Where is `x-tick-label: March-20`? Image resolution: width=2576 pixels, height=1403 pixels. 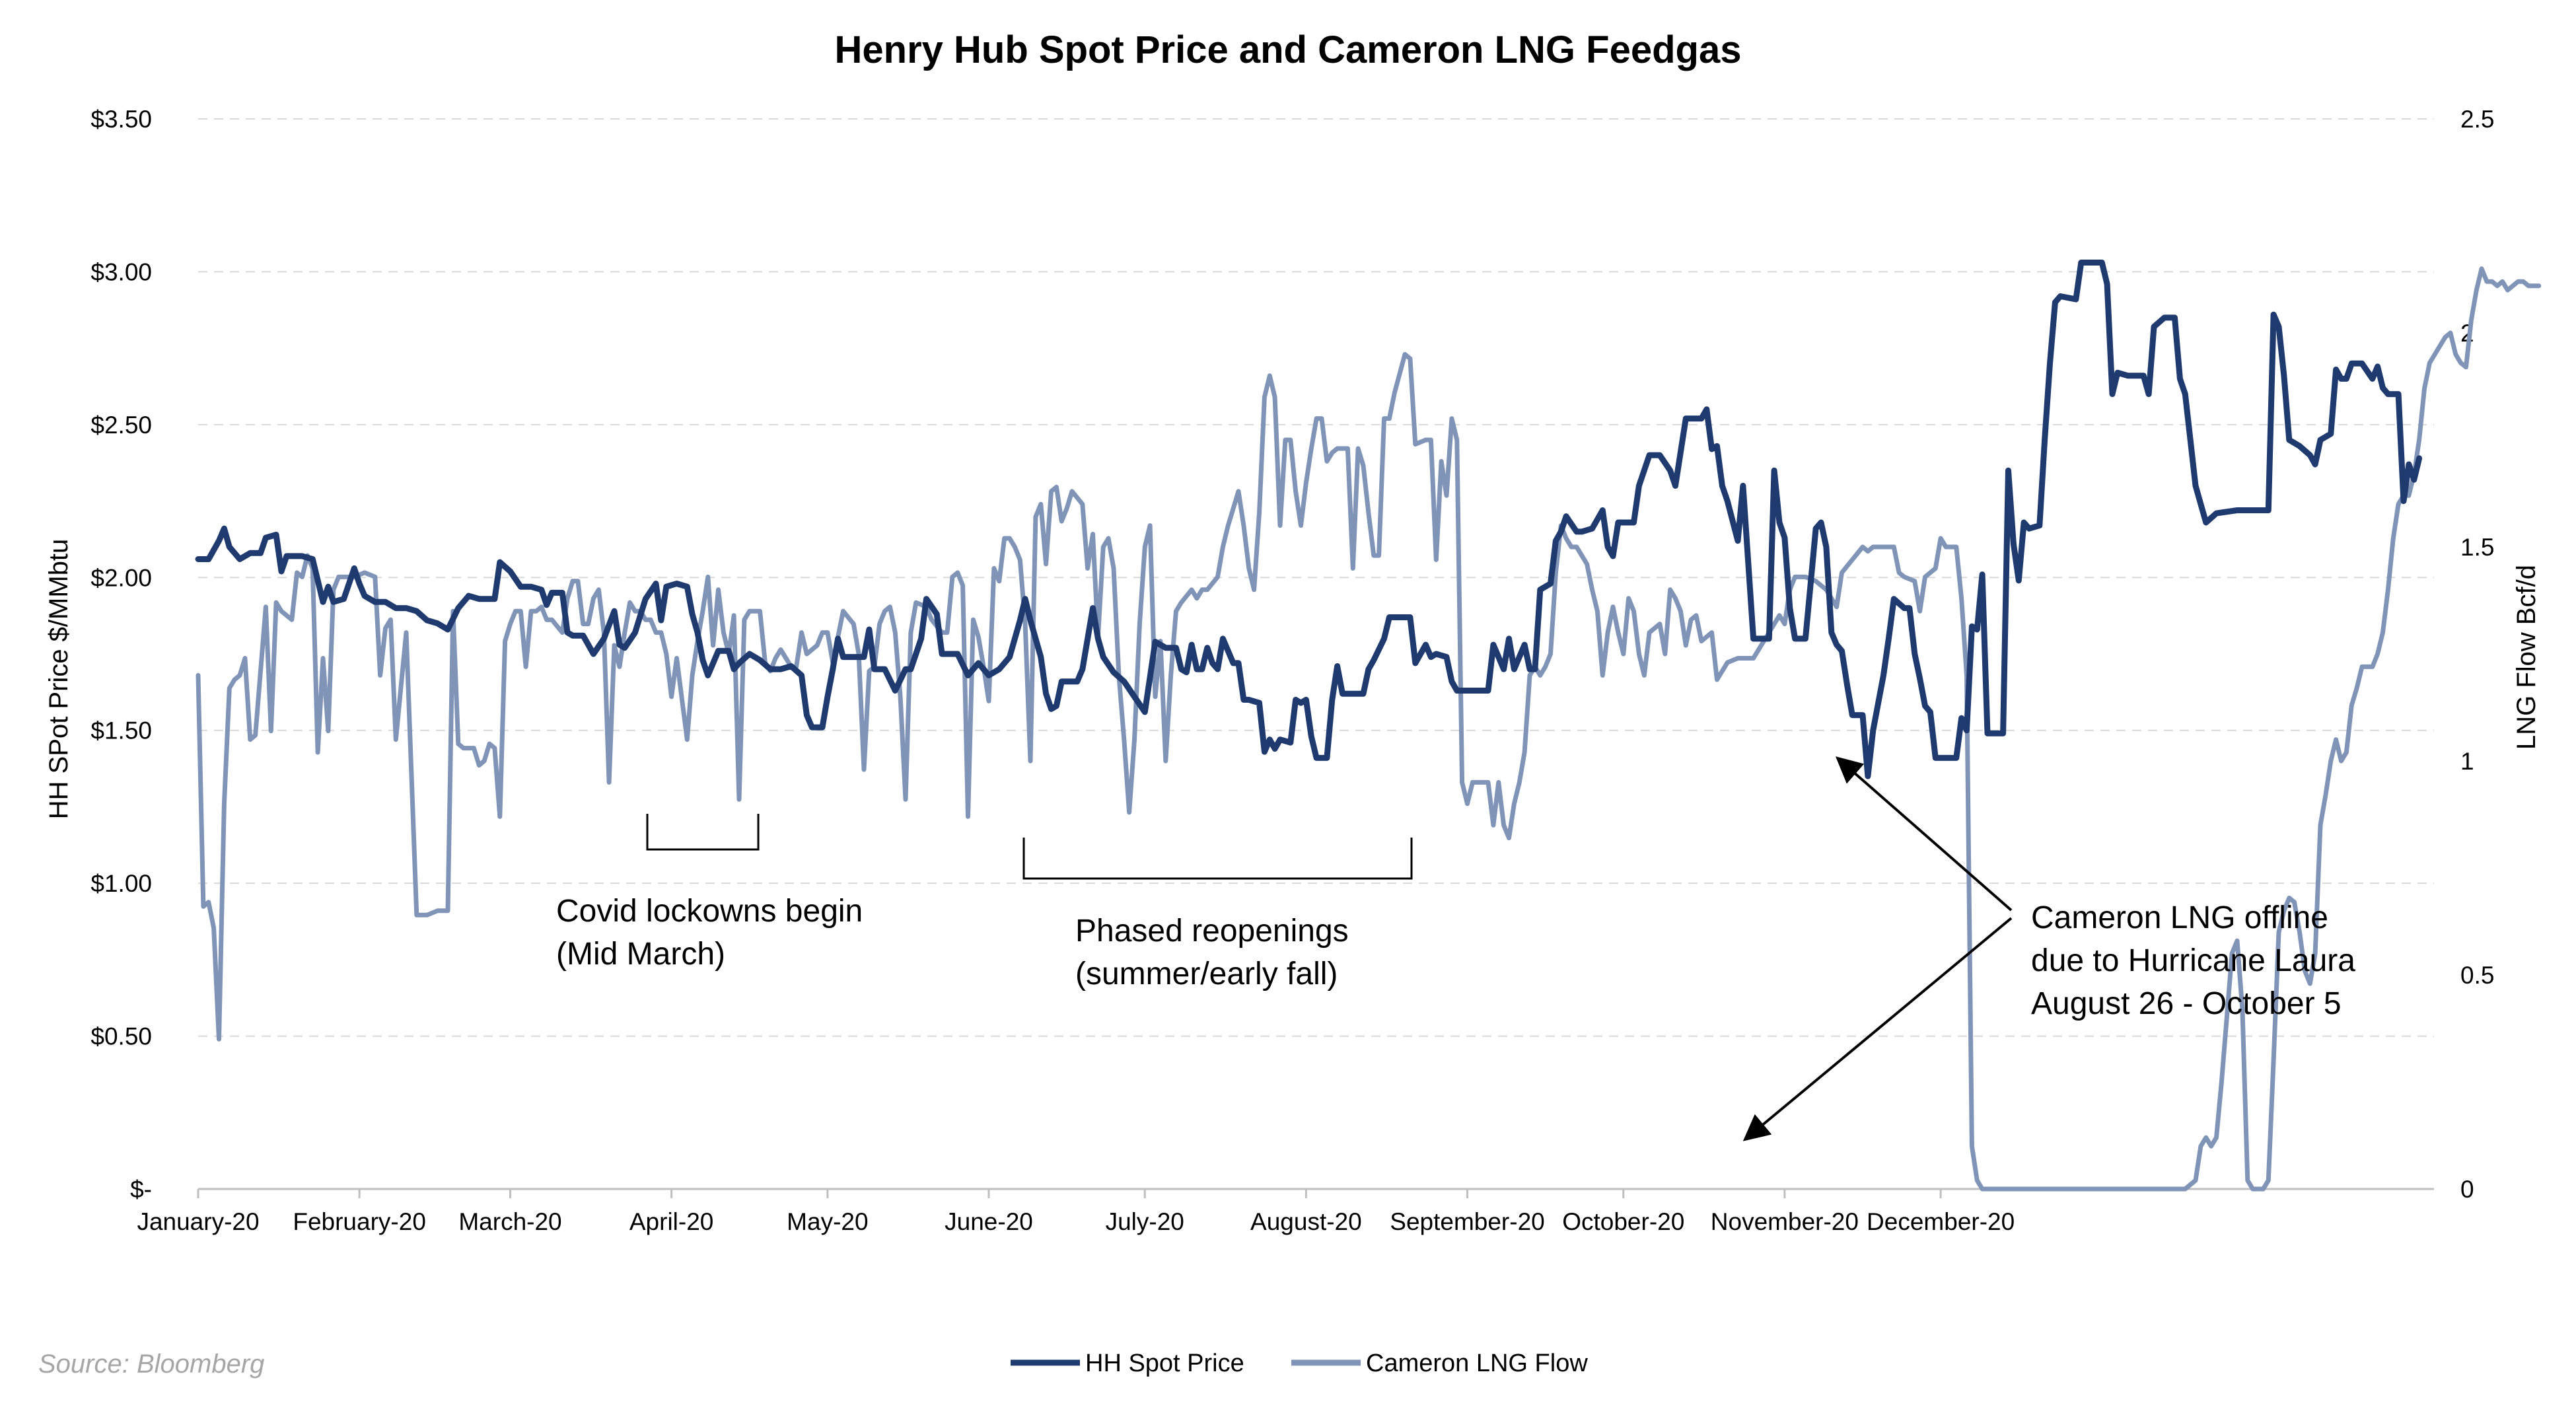 x-tick-label: March-20 is located at coordinates (509, 1221).